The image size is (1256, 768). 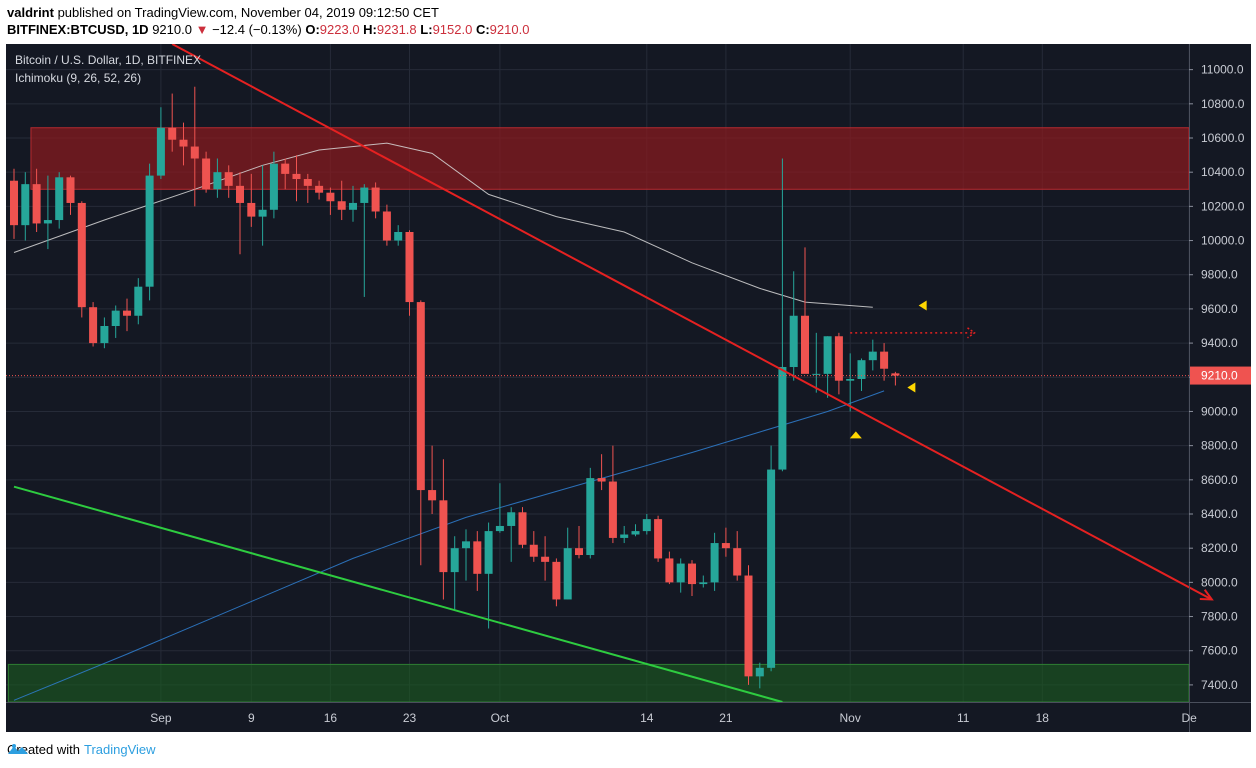 What do you see at coordinates (108, 60) in the screenshot?
I see `chart-legend-title: Bitcoin / U.S. Dollar, 1D, BITFINEX` at bounding box center [108, 60].